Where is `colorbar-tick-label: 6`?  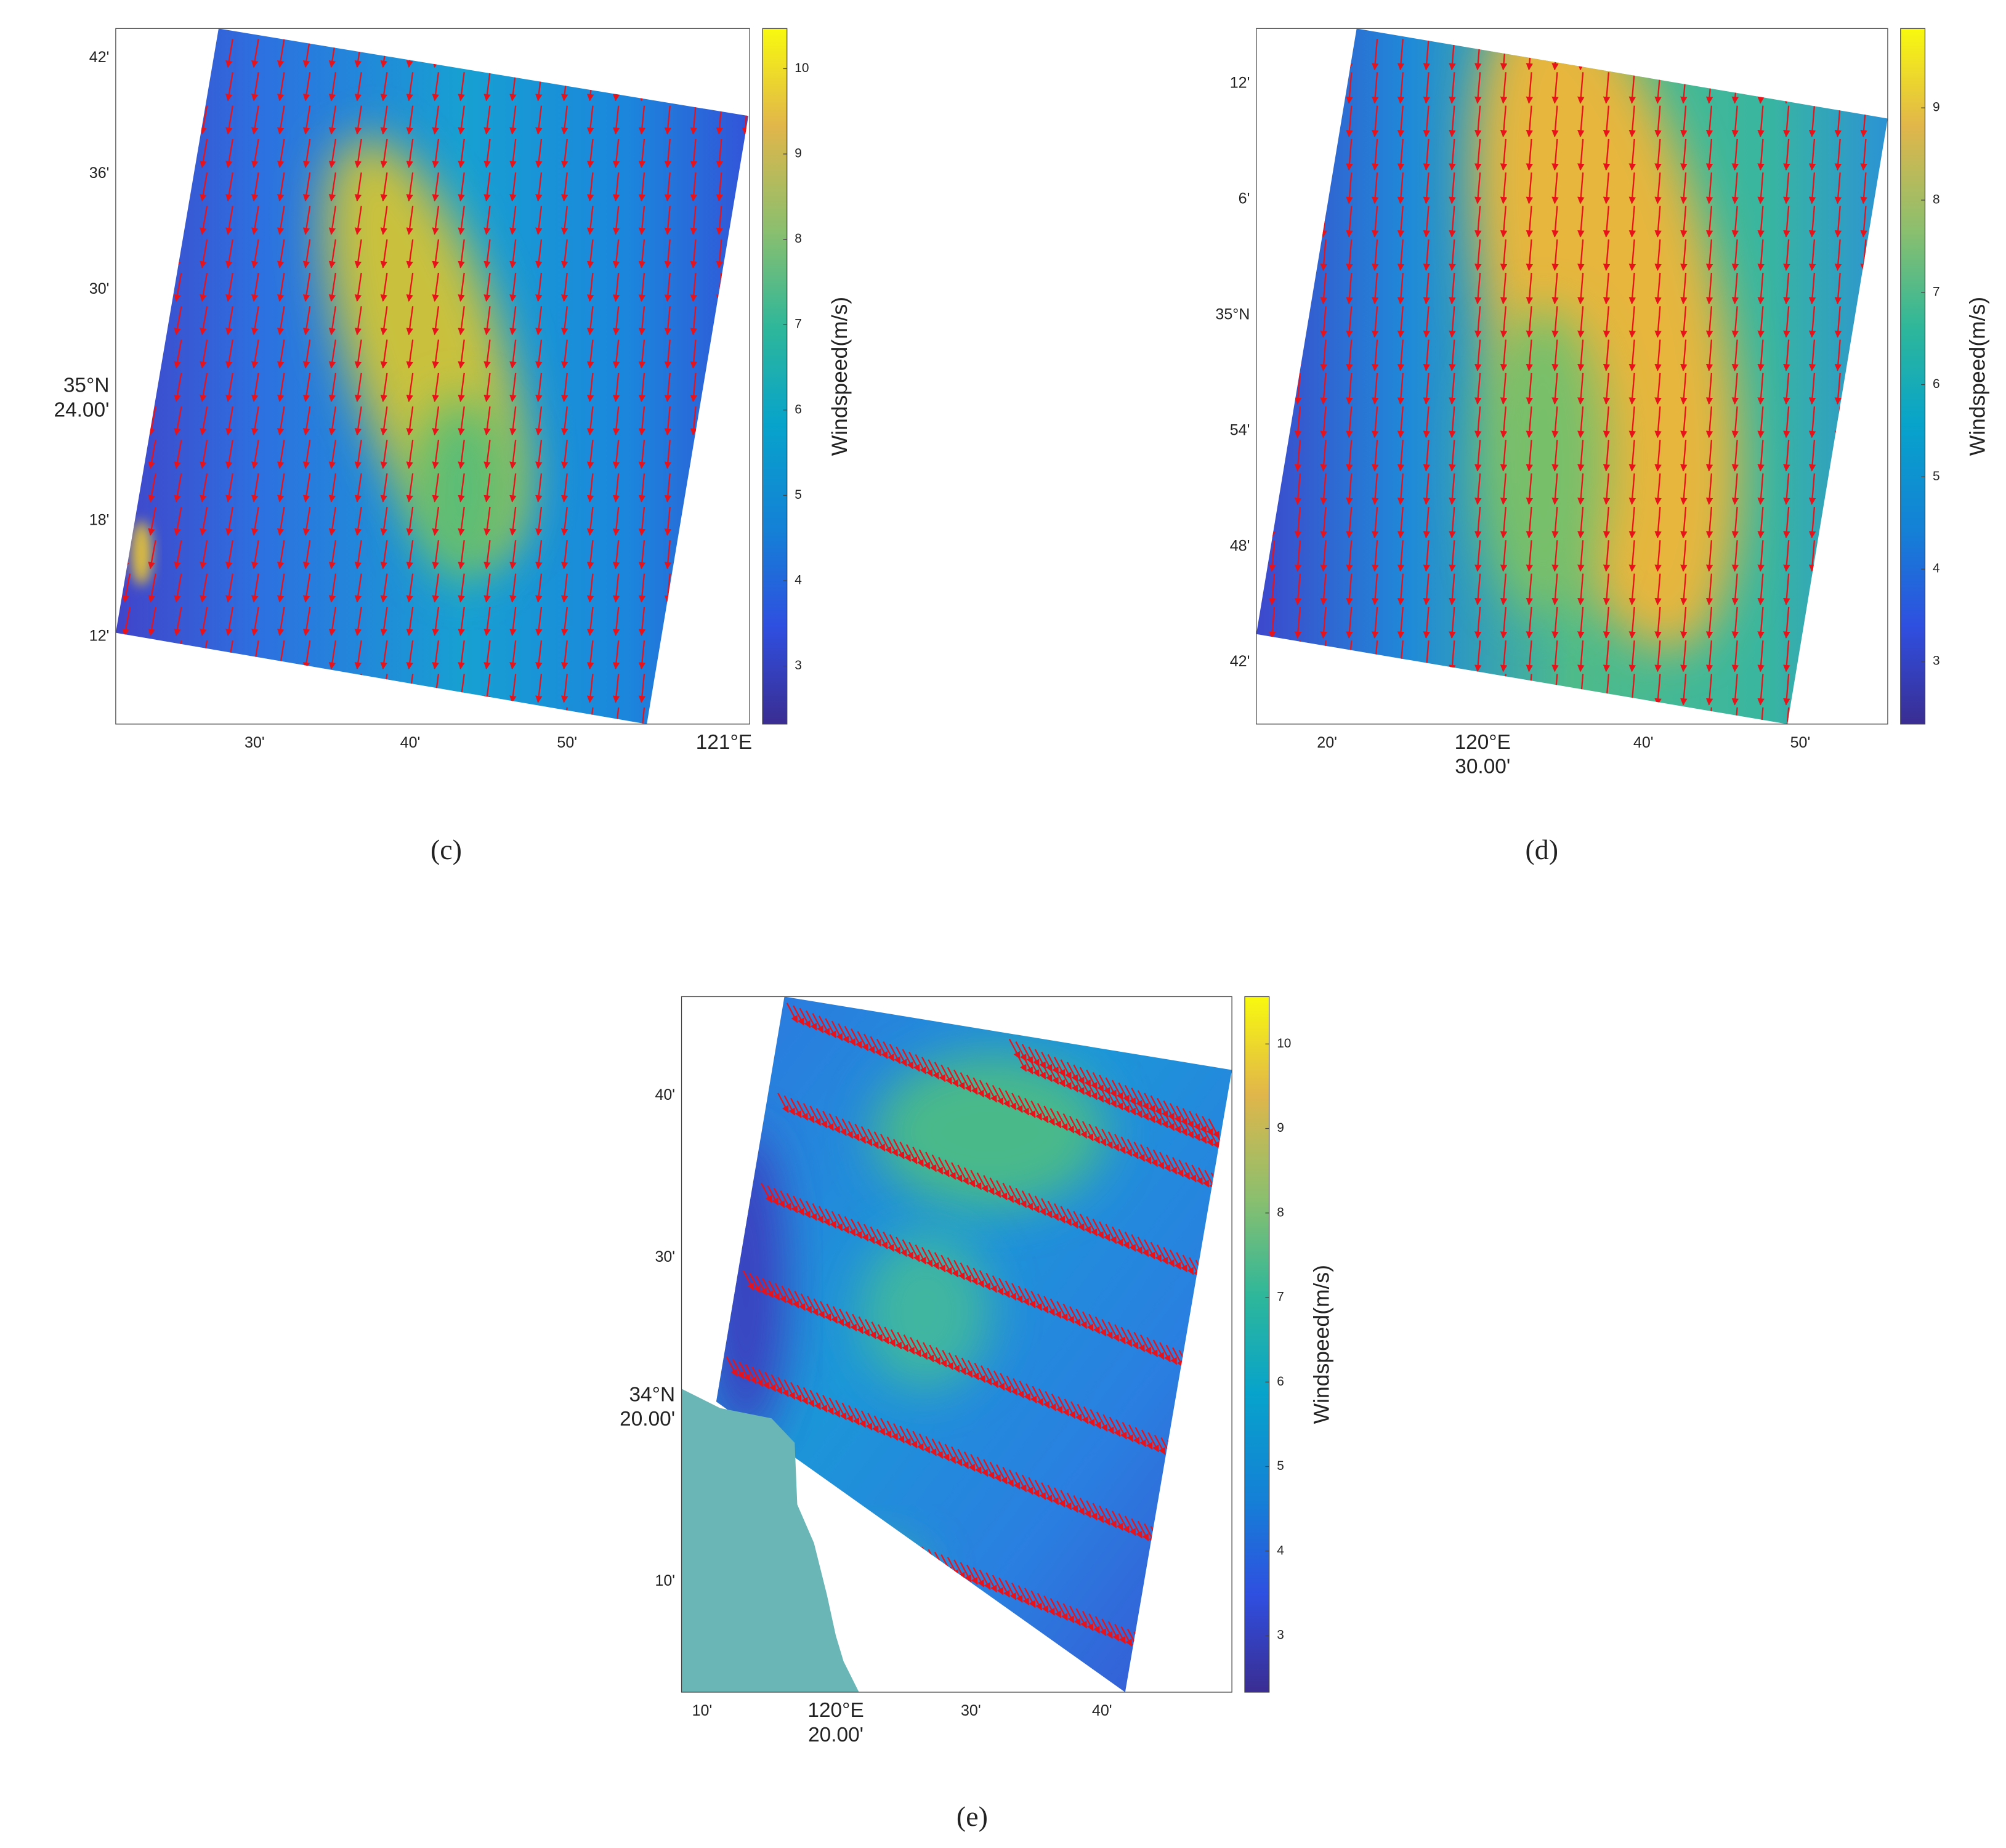
colorbar-tick-label: 6 is located at coordinates (798, 409).